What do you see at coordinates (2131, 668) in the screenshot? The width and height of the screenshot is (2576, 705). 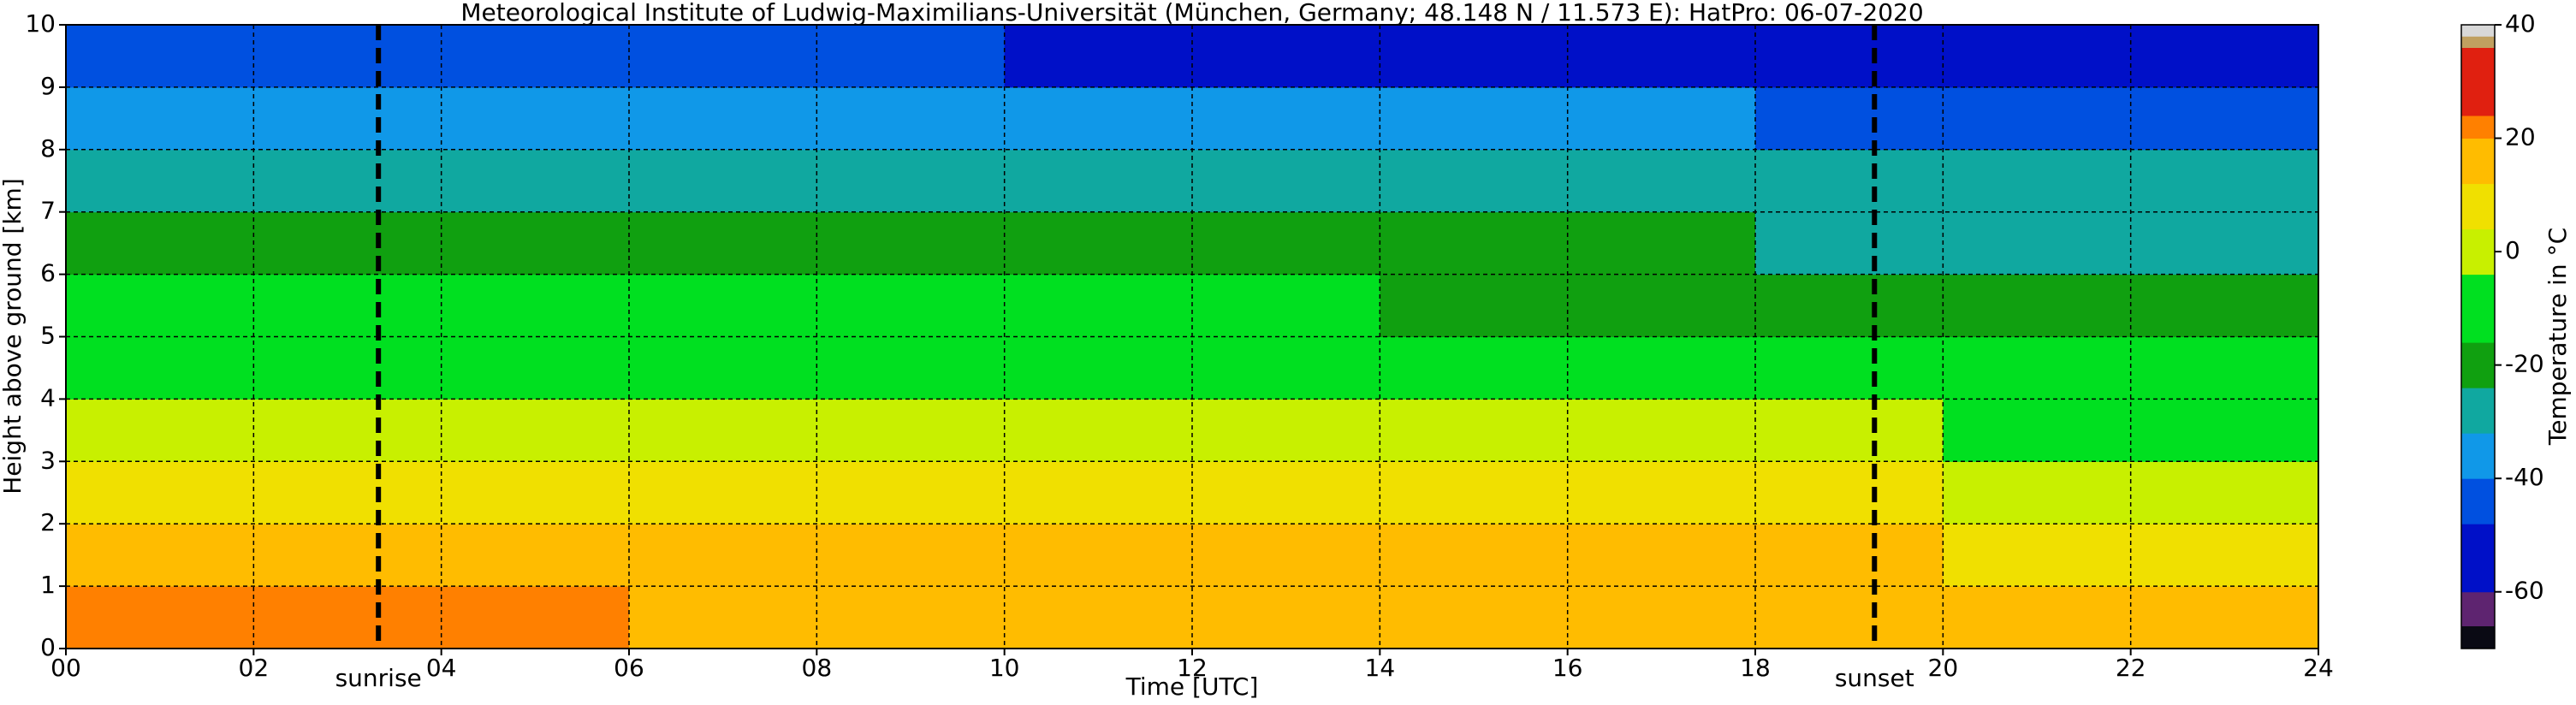 I see `x-tick-label: 22` at bounding box center [2131, 668].